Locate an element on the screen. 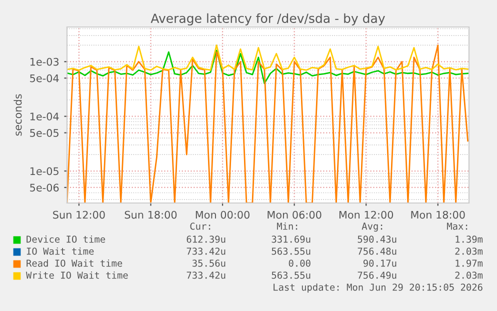  x-tick-label: Mon 00:00 is located at coordinates (223, 214).